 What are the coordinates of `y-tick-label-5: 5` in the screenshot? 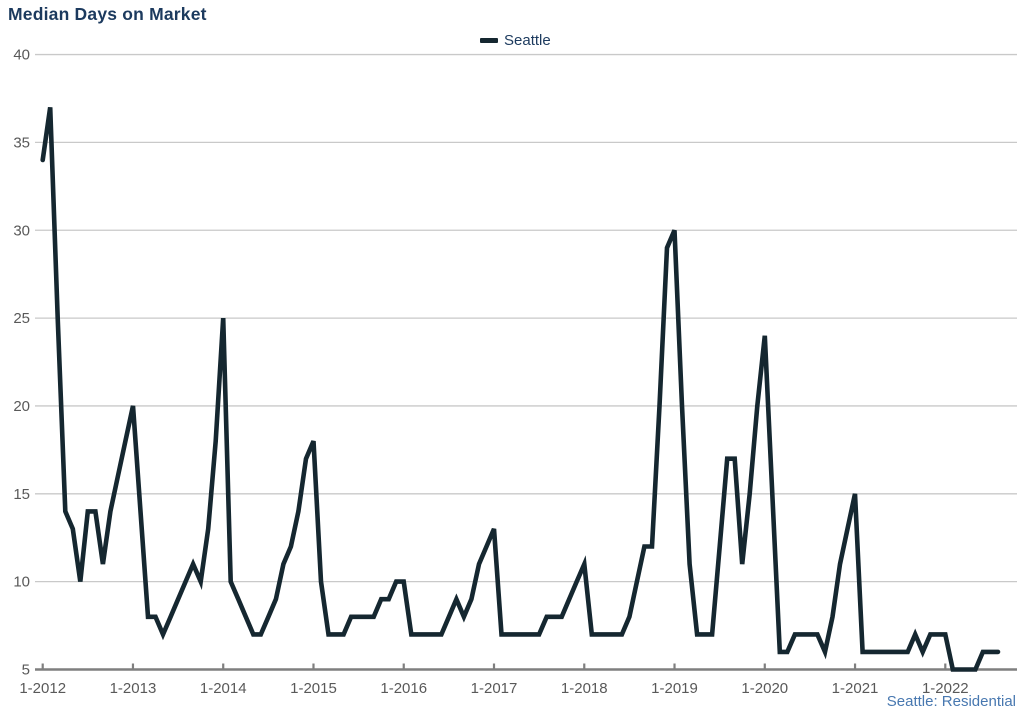 It's located at (26, 670).